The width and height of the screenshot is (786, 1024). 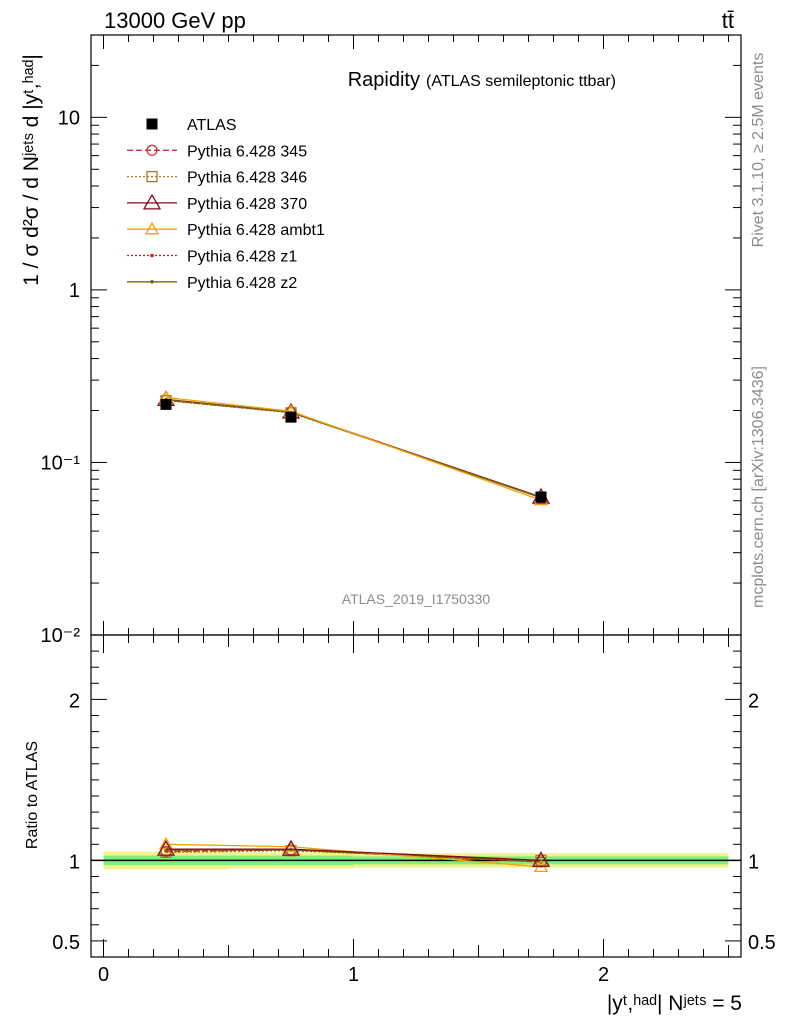 I want to click on series-ambt1, so click(x=353, y=448).